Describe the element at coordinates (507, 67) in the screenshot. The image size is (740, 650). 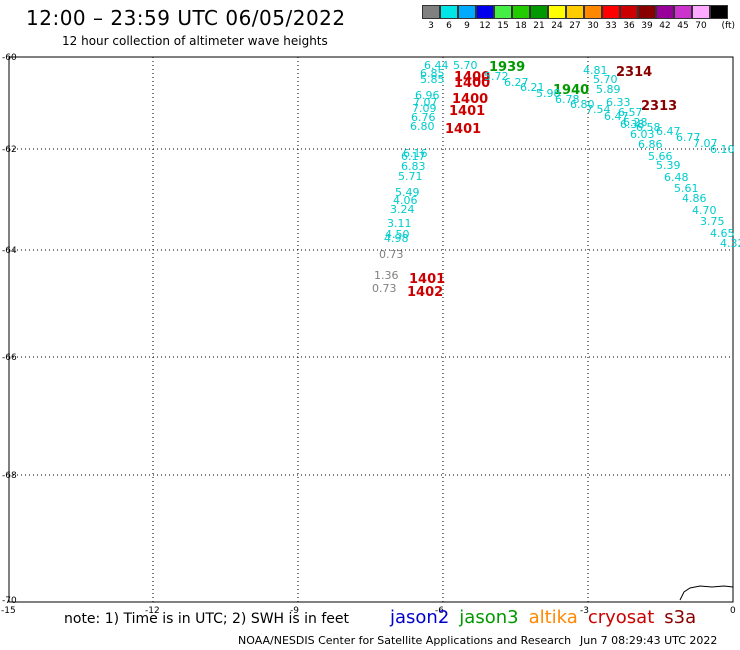
I see `pass-time-label: 1939` at that location.